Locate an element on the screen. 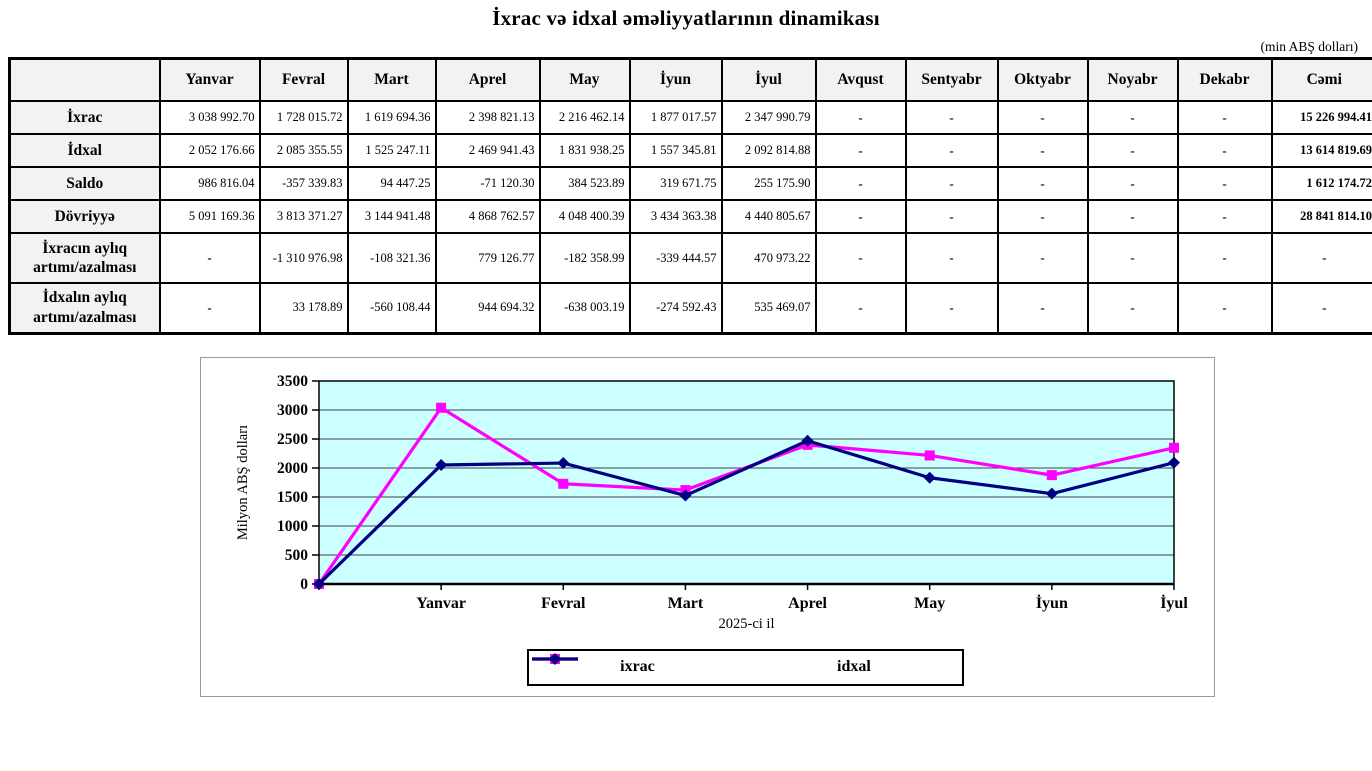 Image resolution: width=1372 pixels, height=771 pixels. table-cell: 384 523.89 is located at coordinates (584, 183).